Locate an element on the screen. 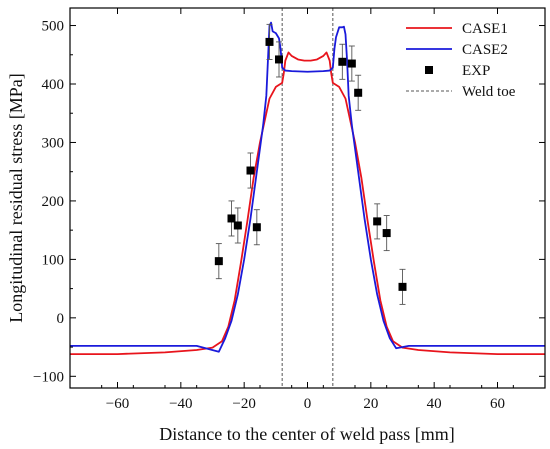 Image resolution: width=550 pixels, height=449 pixels. y-tick-label: 100 is located at coordinates (53, 260).